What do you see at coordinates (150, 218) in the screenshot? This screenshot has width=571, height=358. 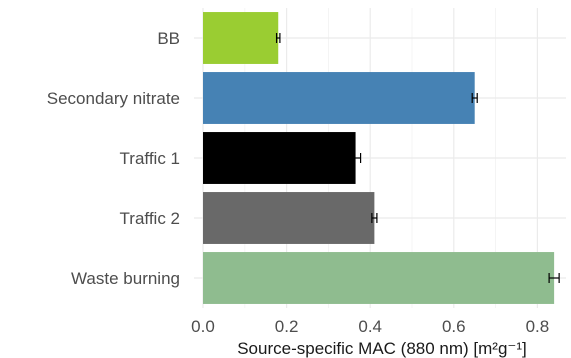 I see `y-tick-label: Traffic 2` at bounding box center [150, 218].